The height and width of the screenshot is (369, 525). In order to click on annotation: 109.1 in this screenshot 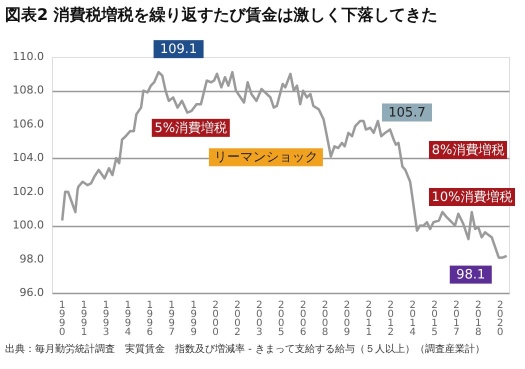, I will do `click(179, 50)`.